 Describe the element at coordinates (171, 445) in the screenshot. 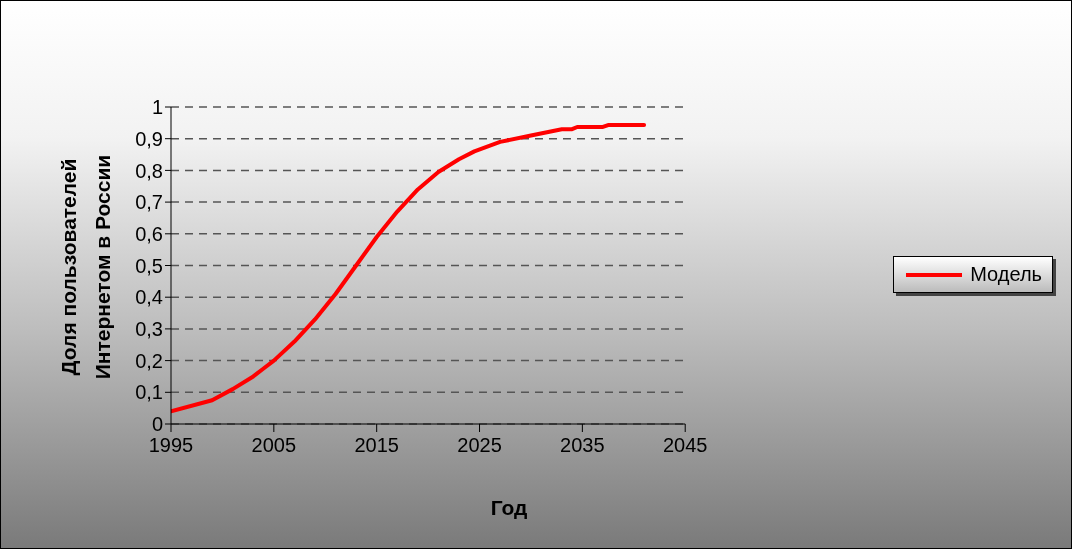

I see `x-tick-label: 1995` at that location.